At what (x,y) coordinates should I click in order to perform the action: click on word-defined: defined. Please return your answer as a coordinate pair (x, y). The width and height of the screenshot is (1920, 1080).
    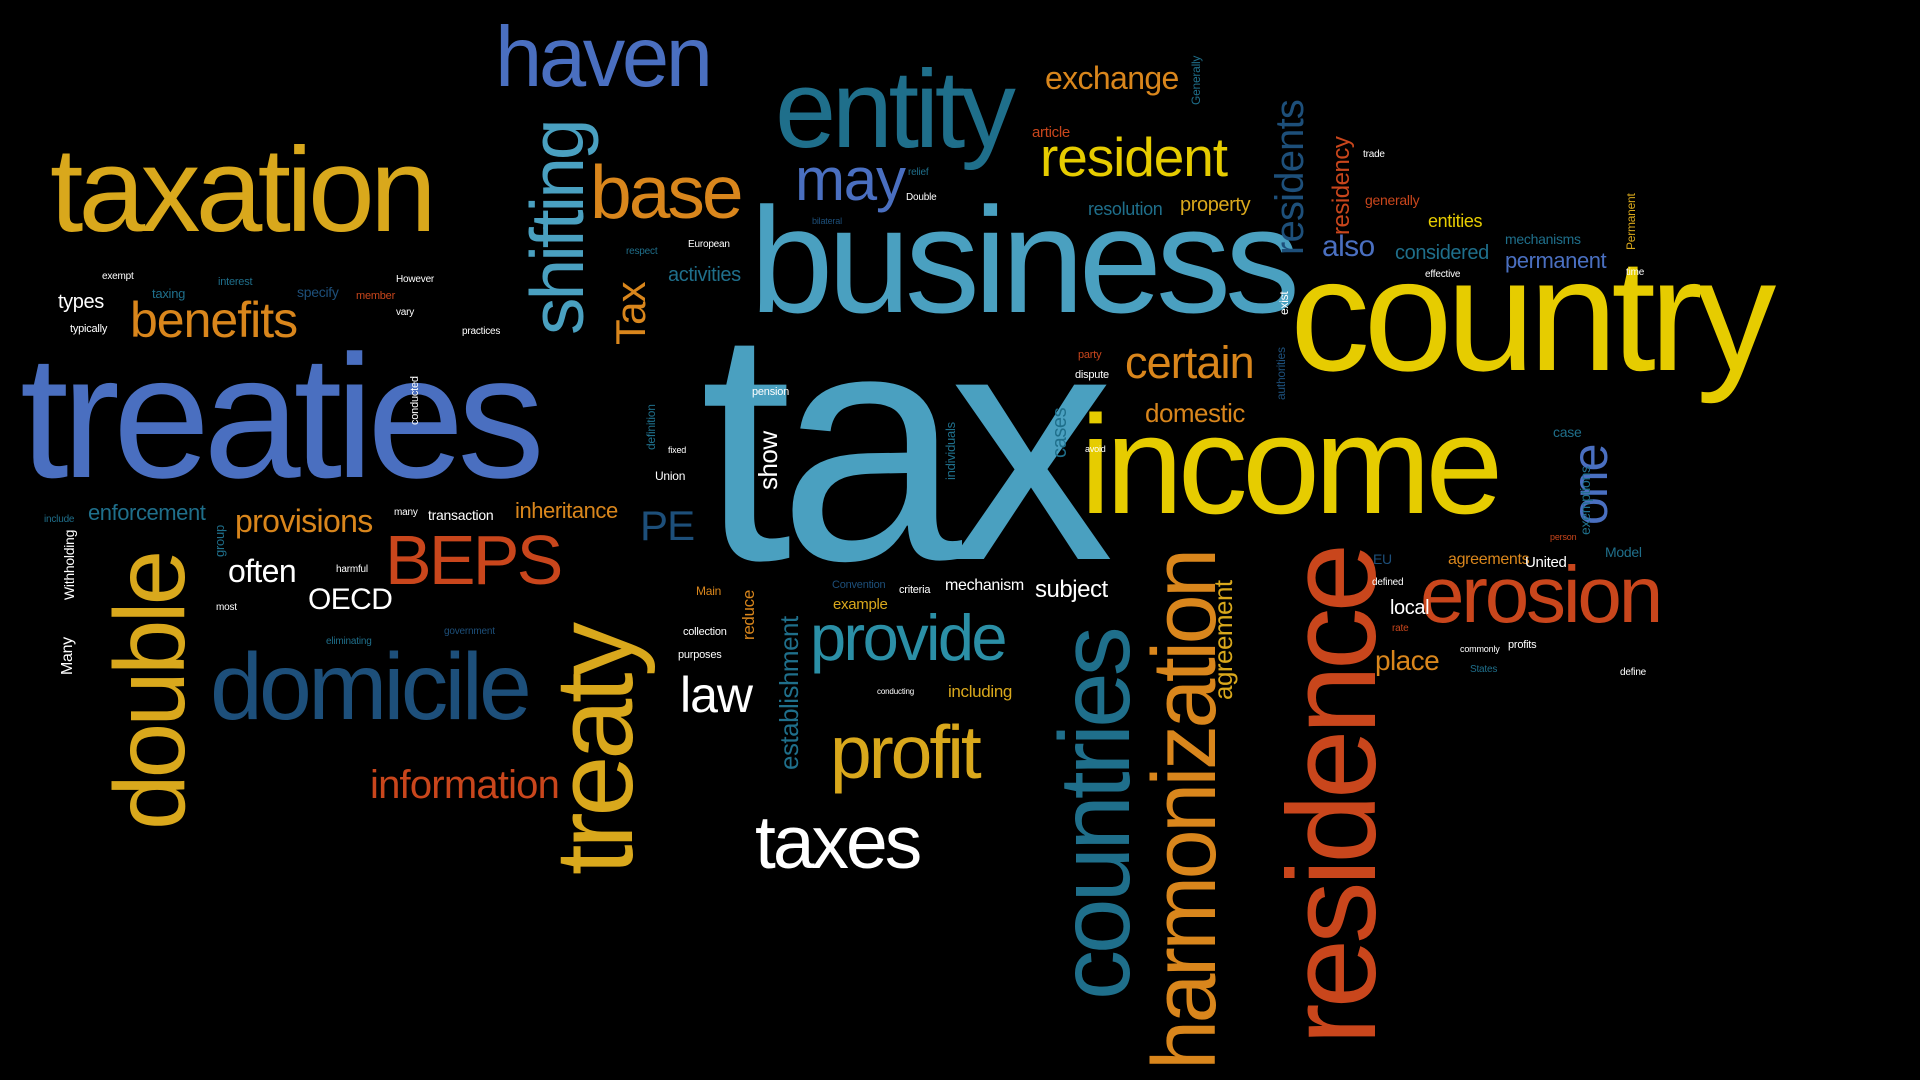
    Looking at the image, I should click on (1388, 582).